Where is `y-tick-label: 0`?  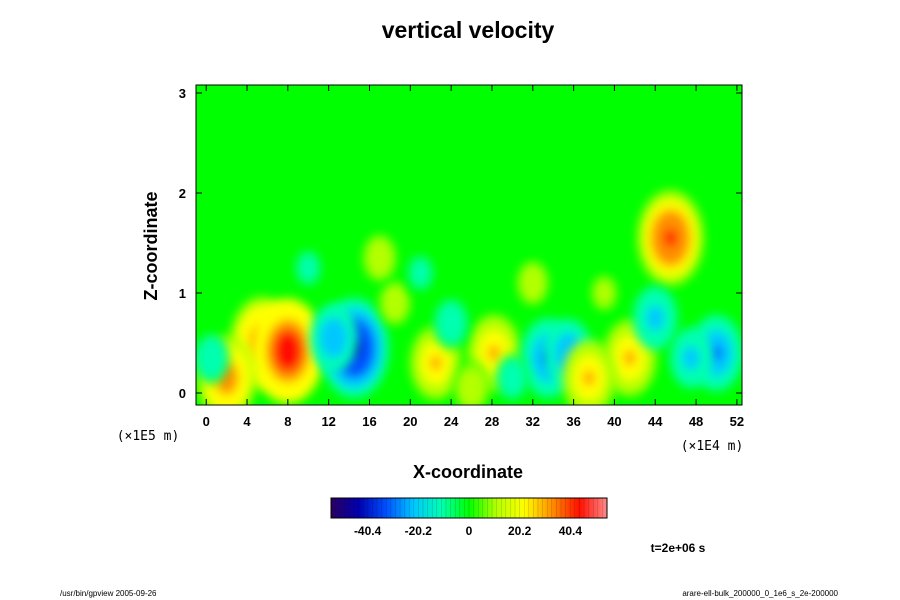 y-tick-label: 0 is located at coordinates (182, 393).